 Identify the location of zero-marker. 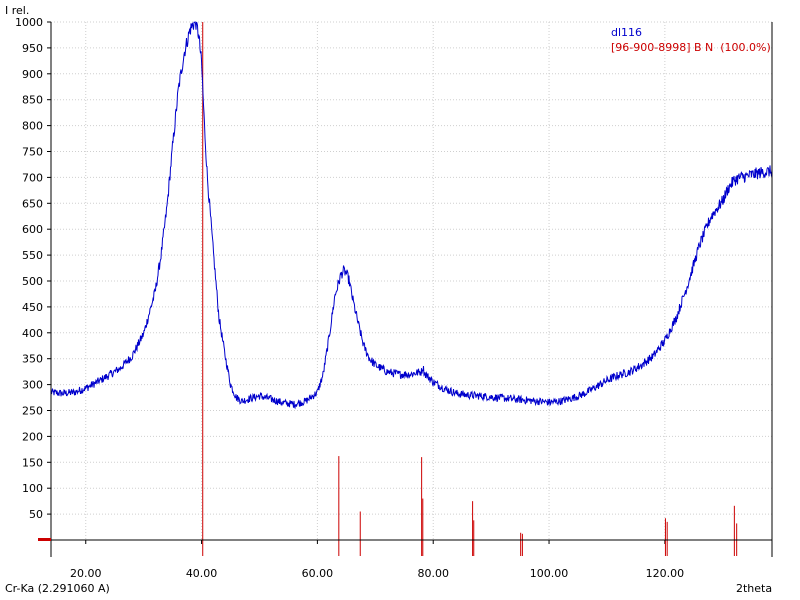
(44, 539).